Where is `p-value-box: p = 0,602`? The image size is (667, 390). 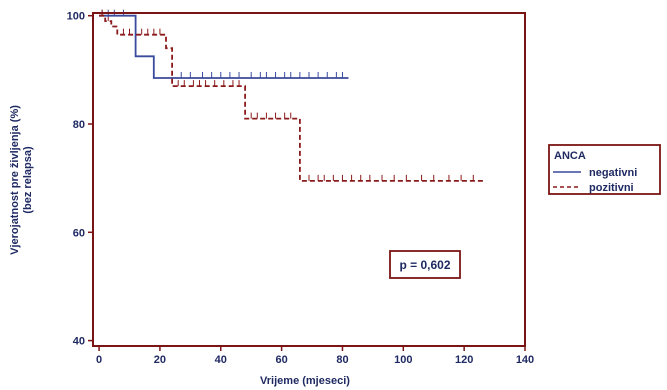
p-value-box: p = 0,602 is located at coordinates (425, 264).